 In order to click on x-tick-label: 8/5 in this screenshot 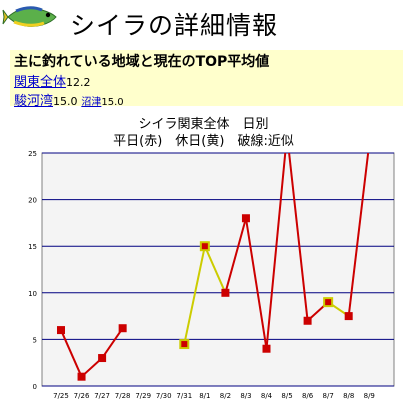, I will do `click(286, 396)`.